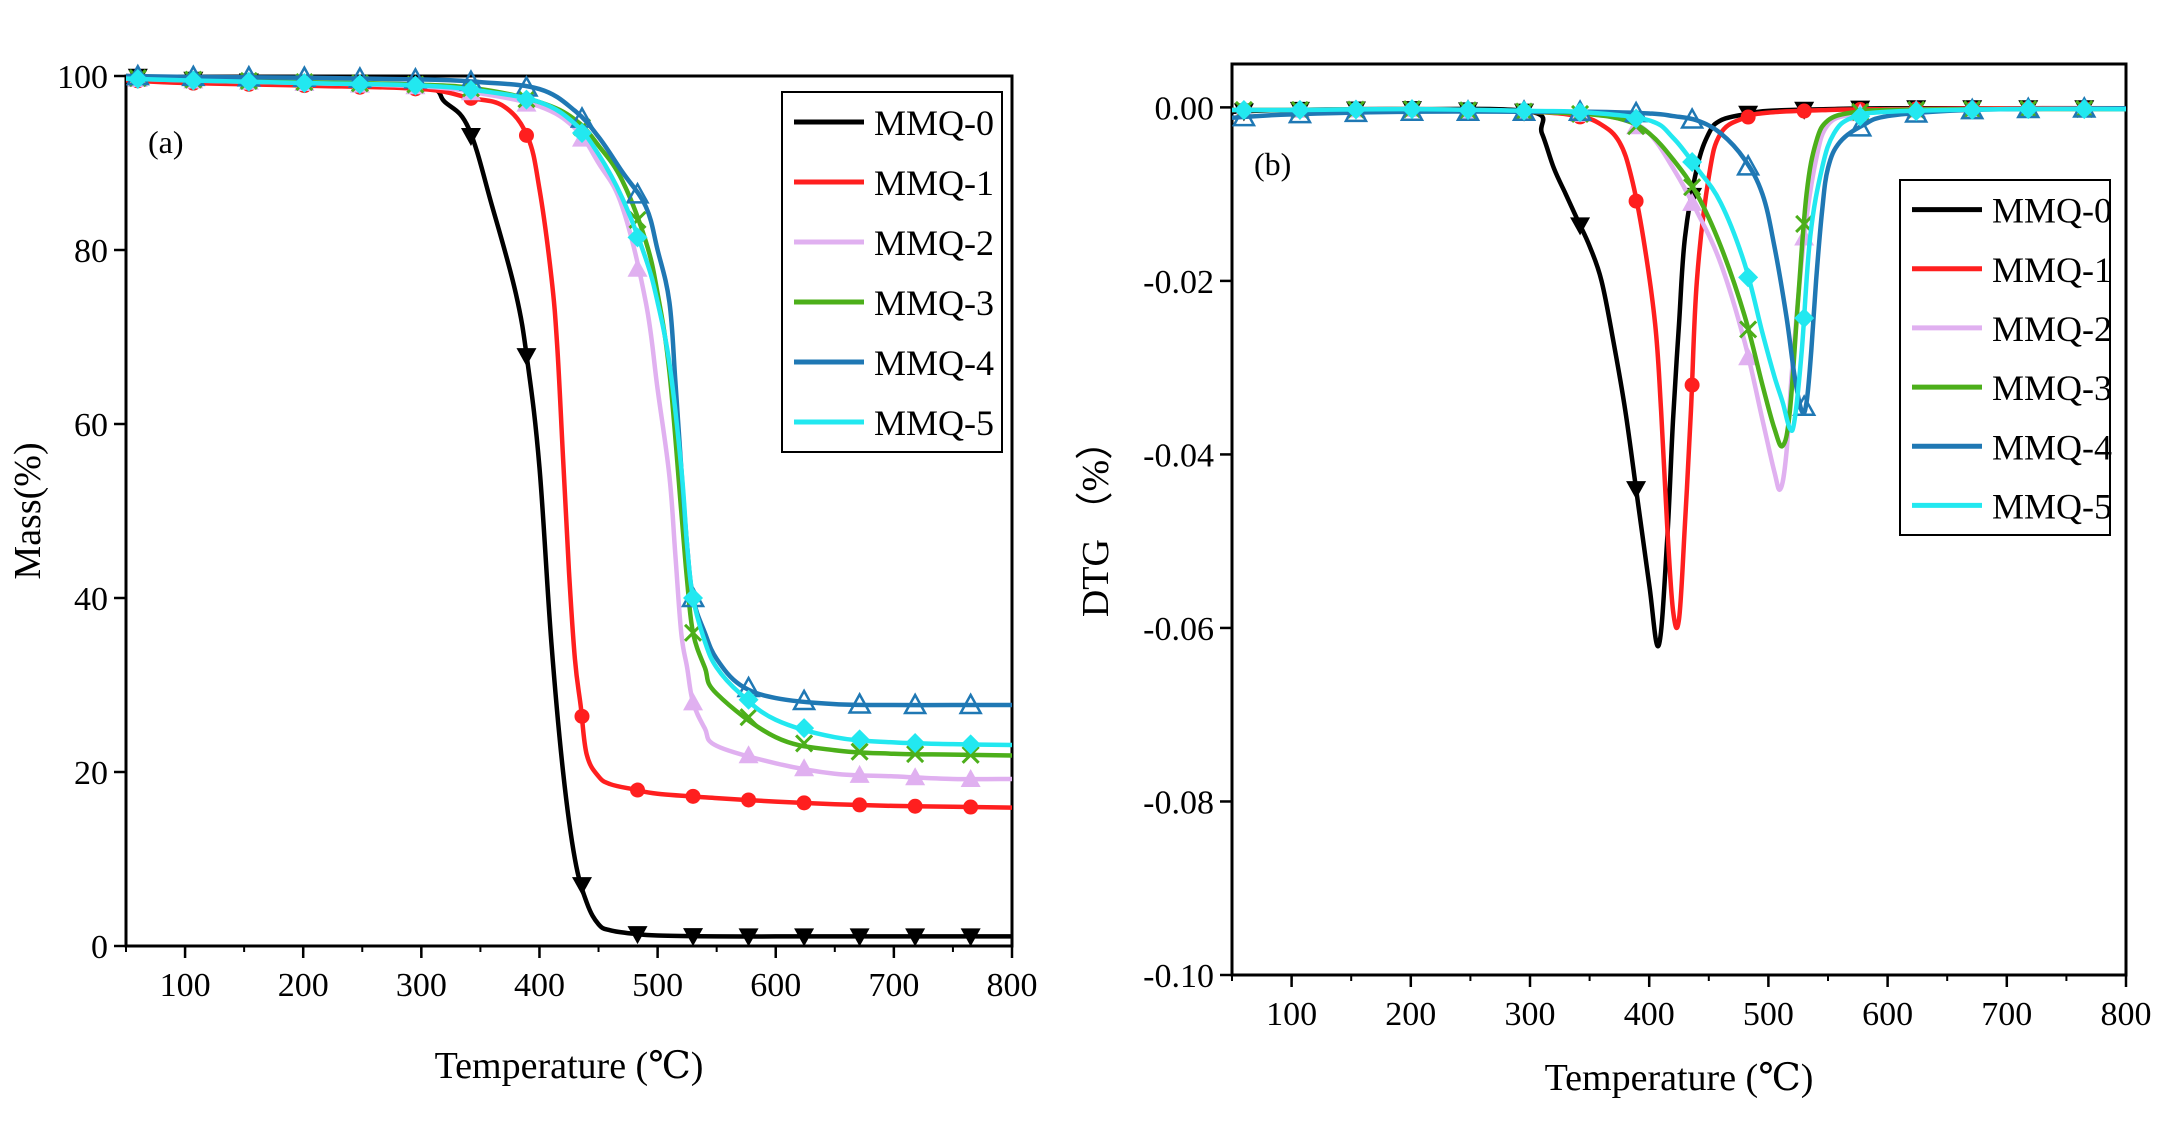 Image resolution: width=2174 pixels, height=1141 pixels. Describe the element at coordinates (1530, 1014) in the screenshot. I see `x-tick-label: 300` at that location.